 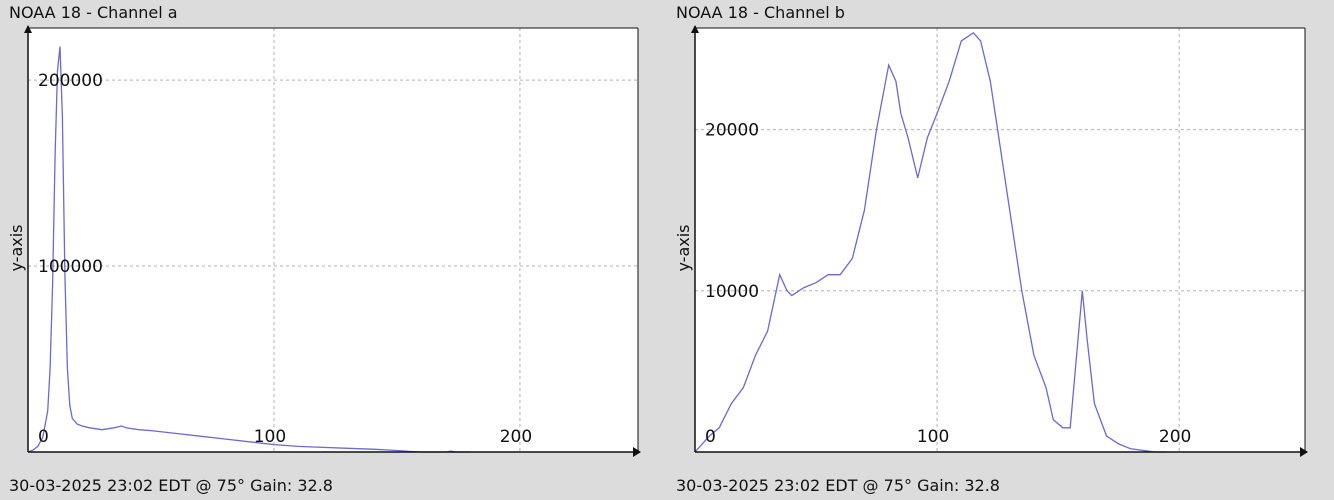 What do you see at coordinates (93, 12) in the screenshot?
I see `chart-title: NOAA 18 - Channel a` at bounding box center [93, 12].